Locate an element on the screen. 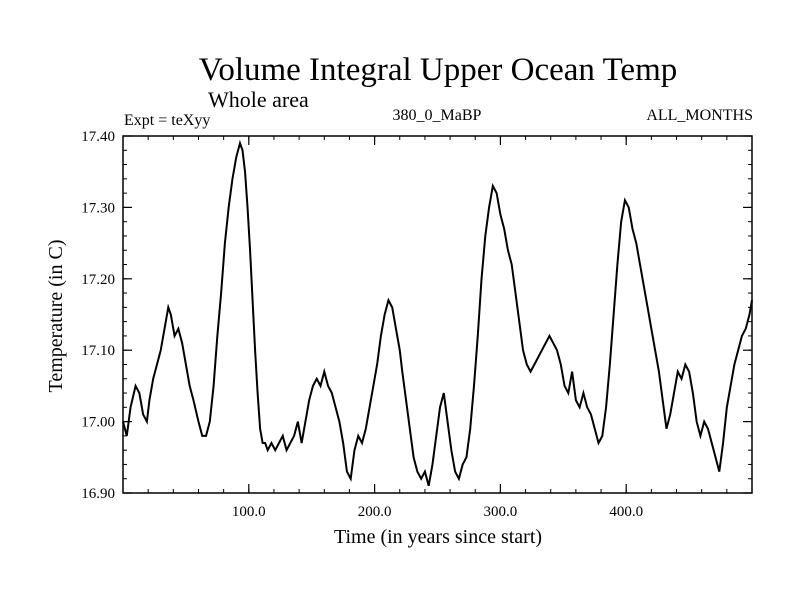 The width and height of the screenshot is (800, 600). y-tick-label: 17.10 is located at coordinates (98, 351).